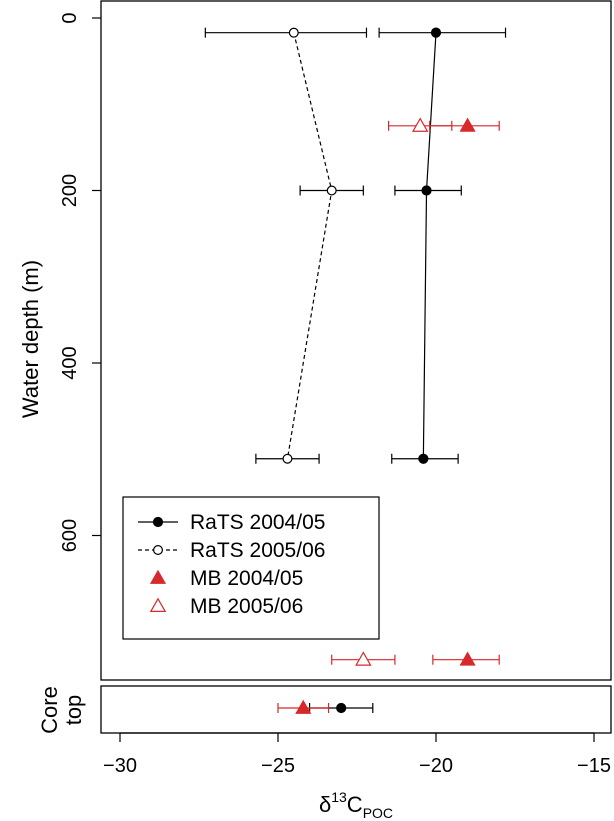 This screenshot has height=821, width=614. I want to click on x-tick-label-2: −20, so click(436, 766).